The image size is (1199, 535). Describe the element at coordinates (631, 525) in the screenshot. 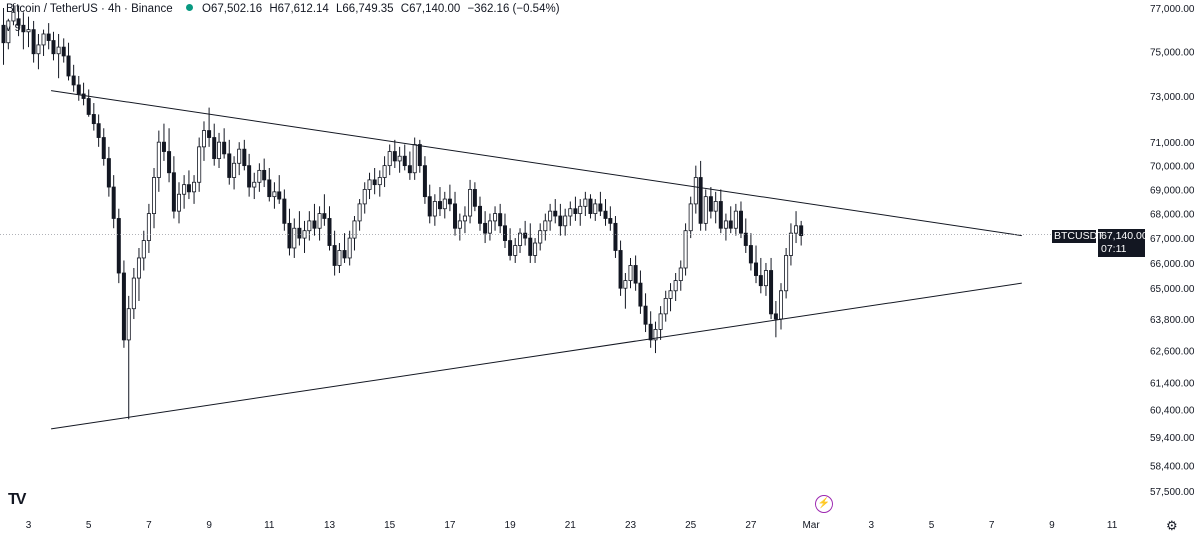

I see `x-tick-label: 23` at that location.